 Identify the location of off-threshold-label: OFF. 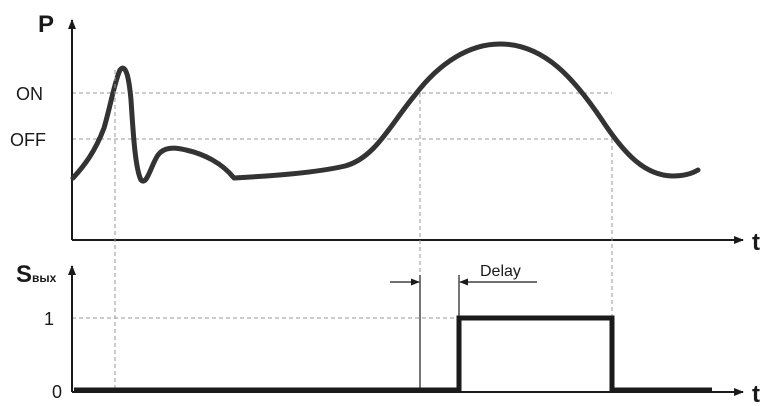
(28, 140).